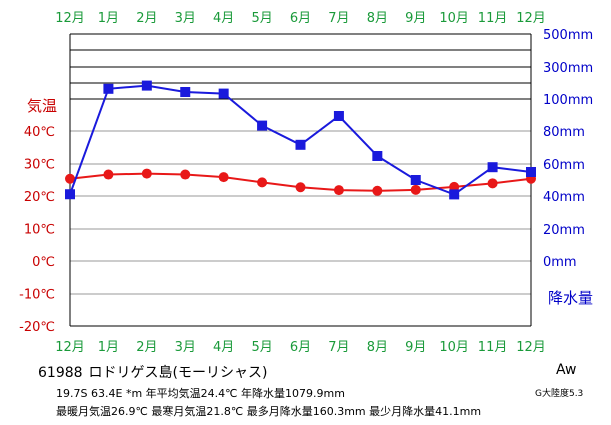 Image resolution: width=611 pixels, height=425 pixels. I want to click on elevation: *m, so click(134, 393).